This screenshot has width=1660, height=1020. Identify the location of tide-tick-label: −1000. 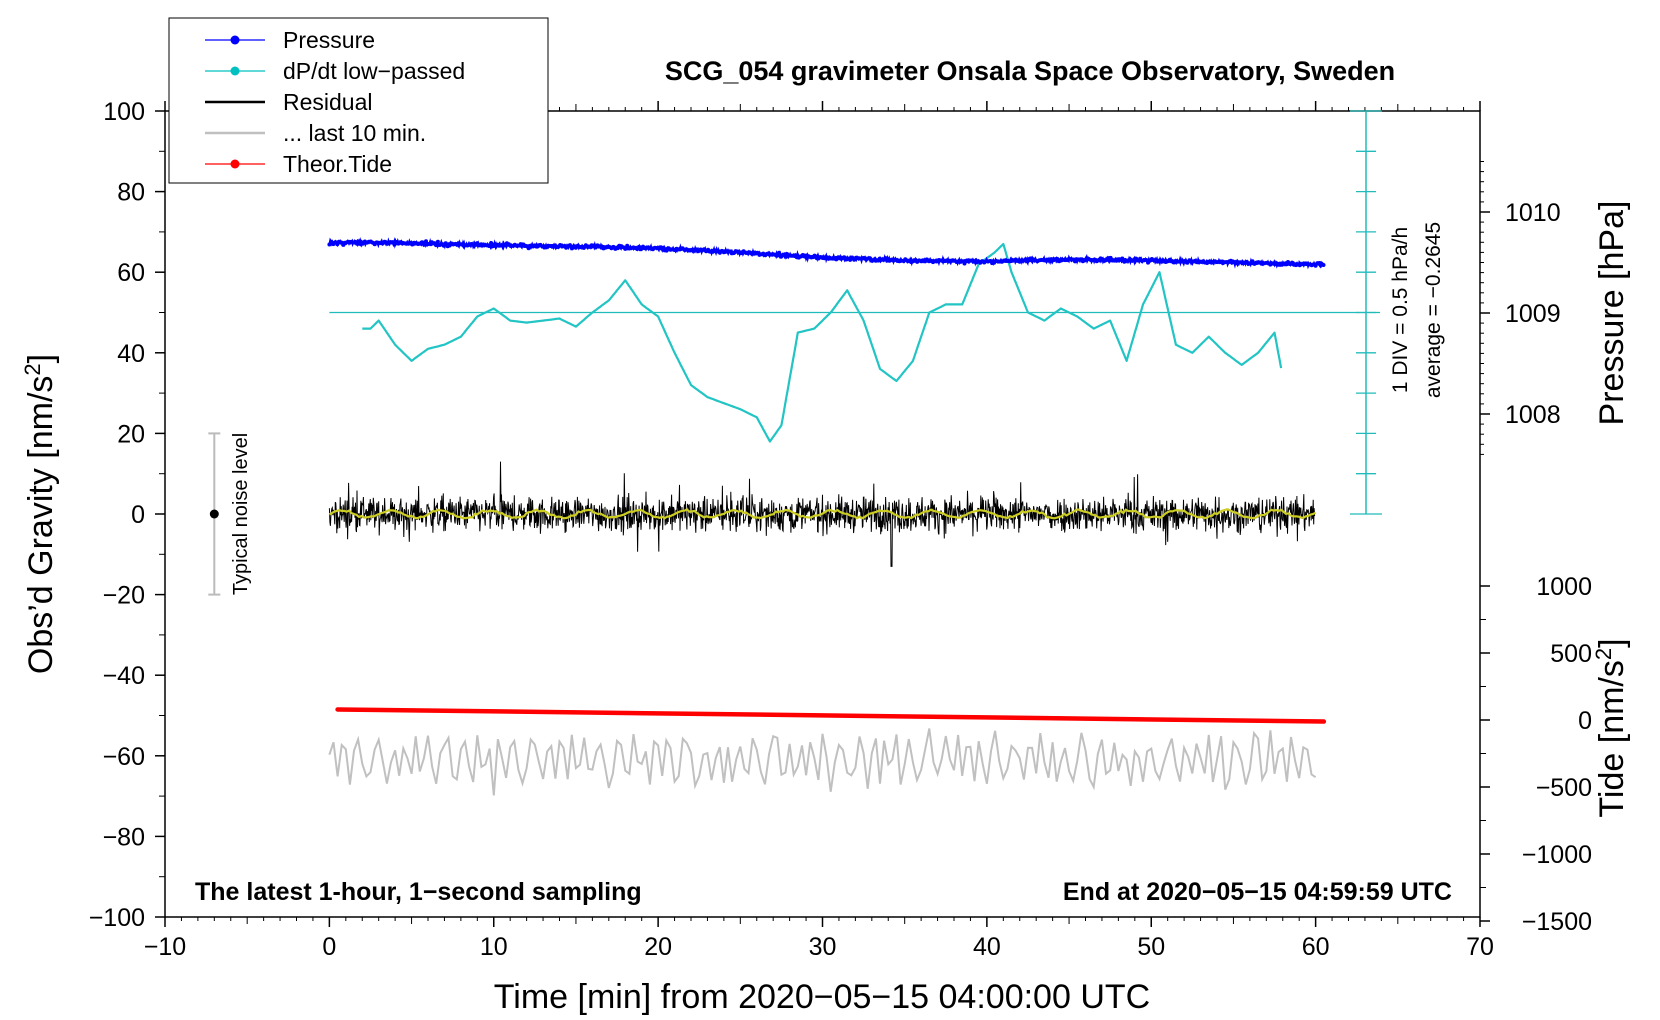
(1557, 855).